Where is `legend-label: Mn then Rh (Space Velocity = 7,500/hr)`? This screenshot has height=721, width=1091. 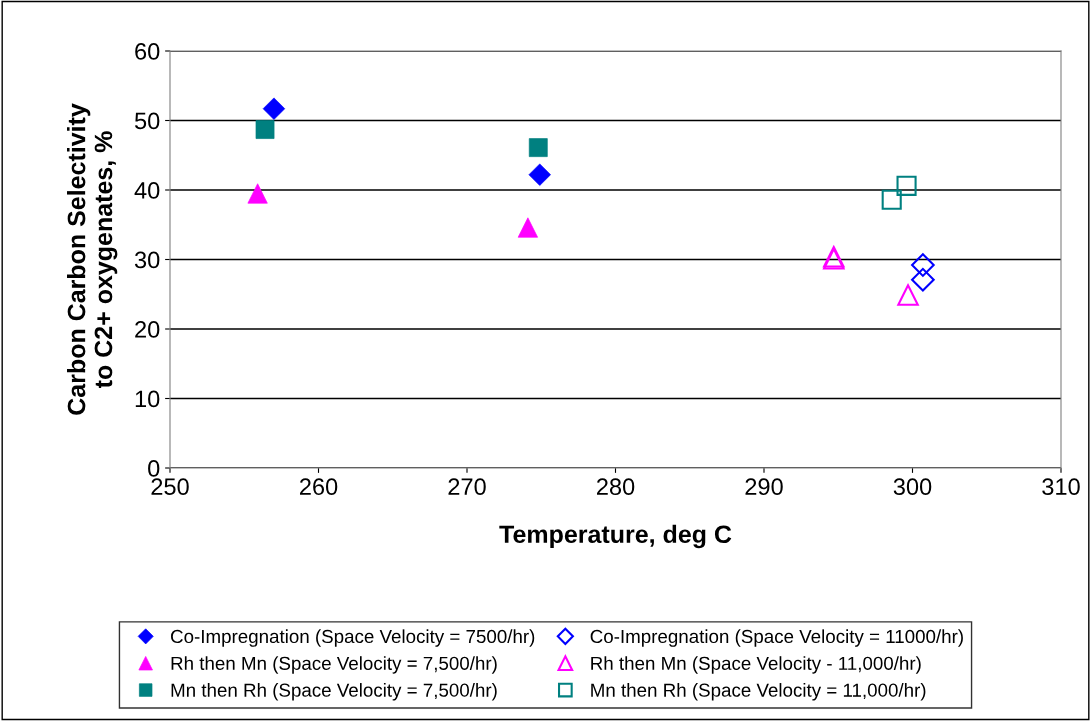
legend-label: Mn then Rh (Space Velocity = 7,500/hr) is located at coordinates (334, 692).